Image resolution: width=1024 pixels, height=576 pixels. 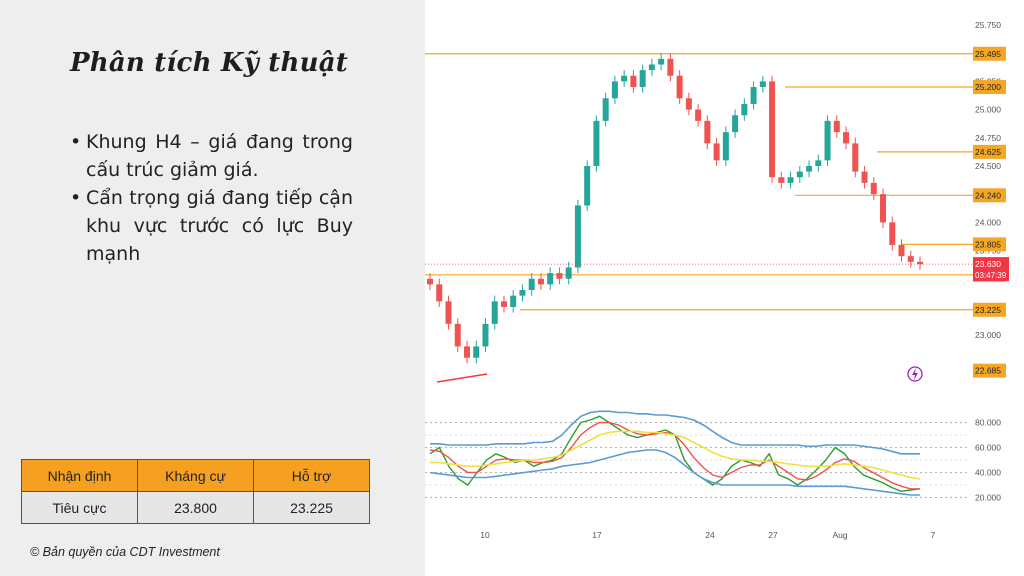 I want to click on level-label: 22.685, so click(x=988, y=371).